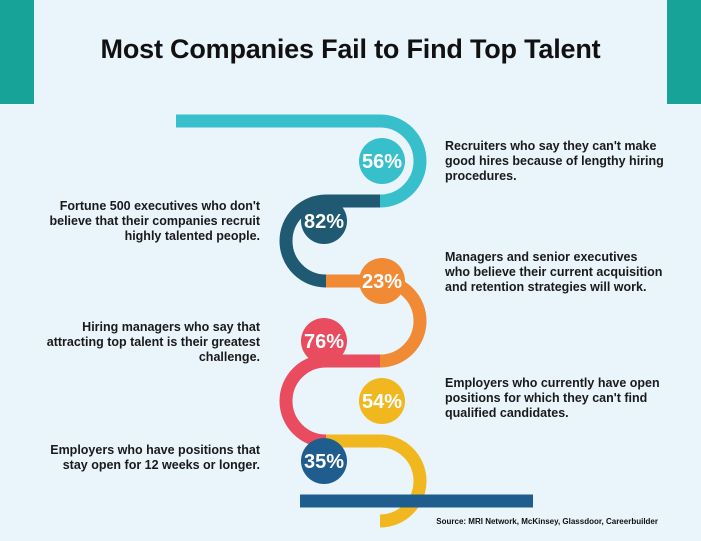 Image resolution: width=701 pixels, height=541 pixels. I want to click on percent-82: 82%, so click(324, 222).